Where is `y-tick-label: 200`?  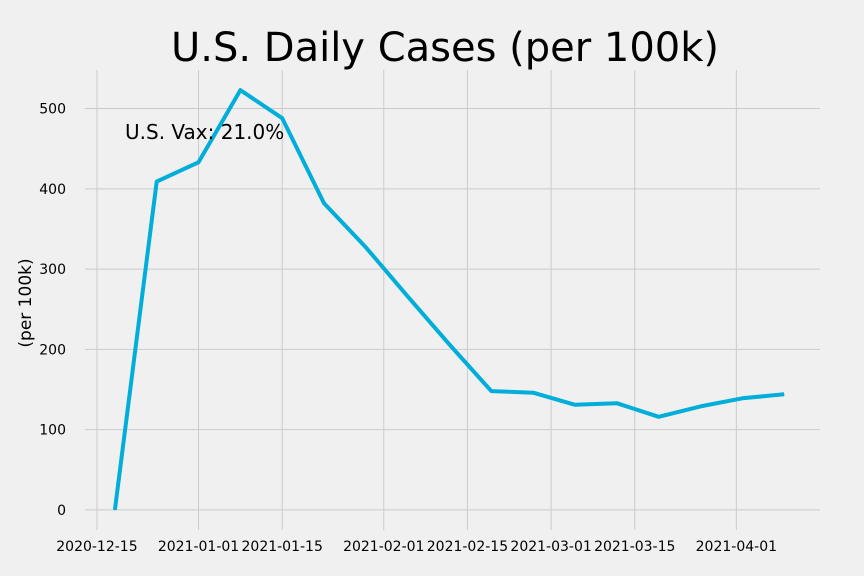 y-tick-label: 200 is located at coordinates (52, 350).